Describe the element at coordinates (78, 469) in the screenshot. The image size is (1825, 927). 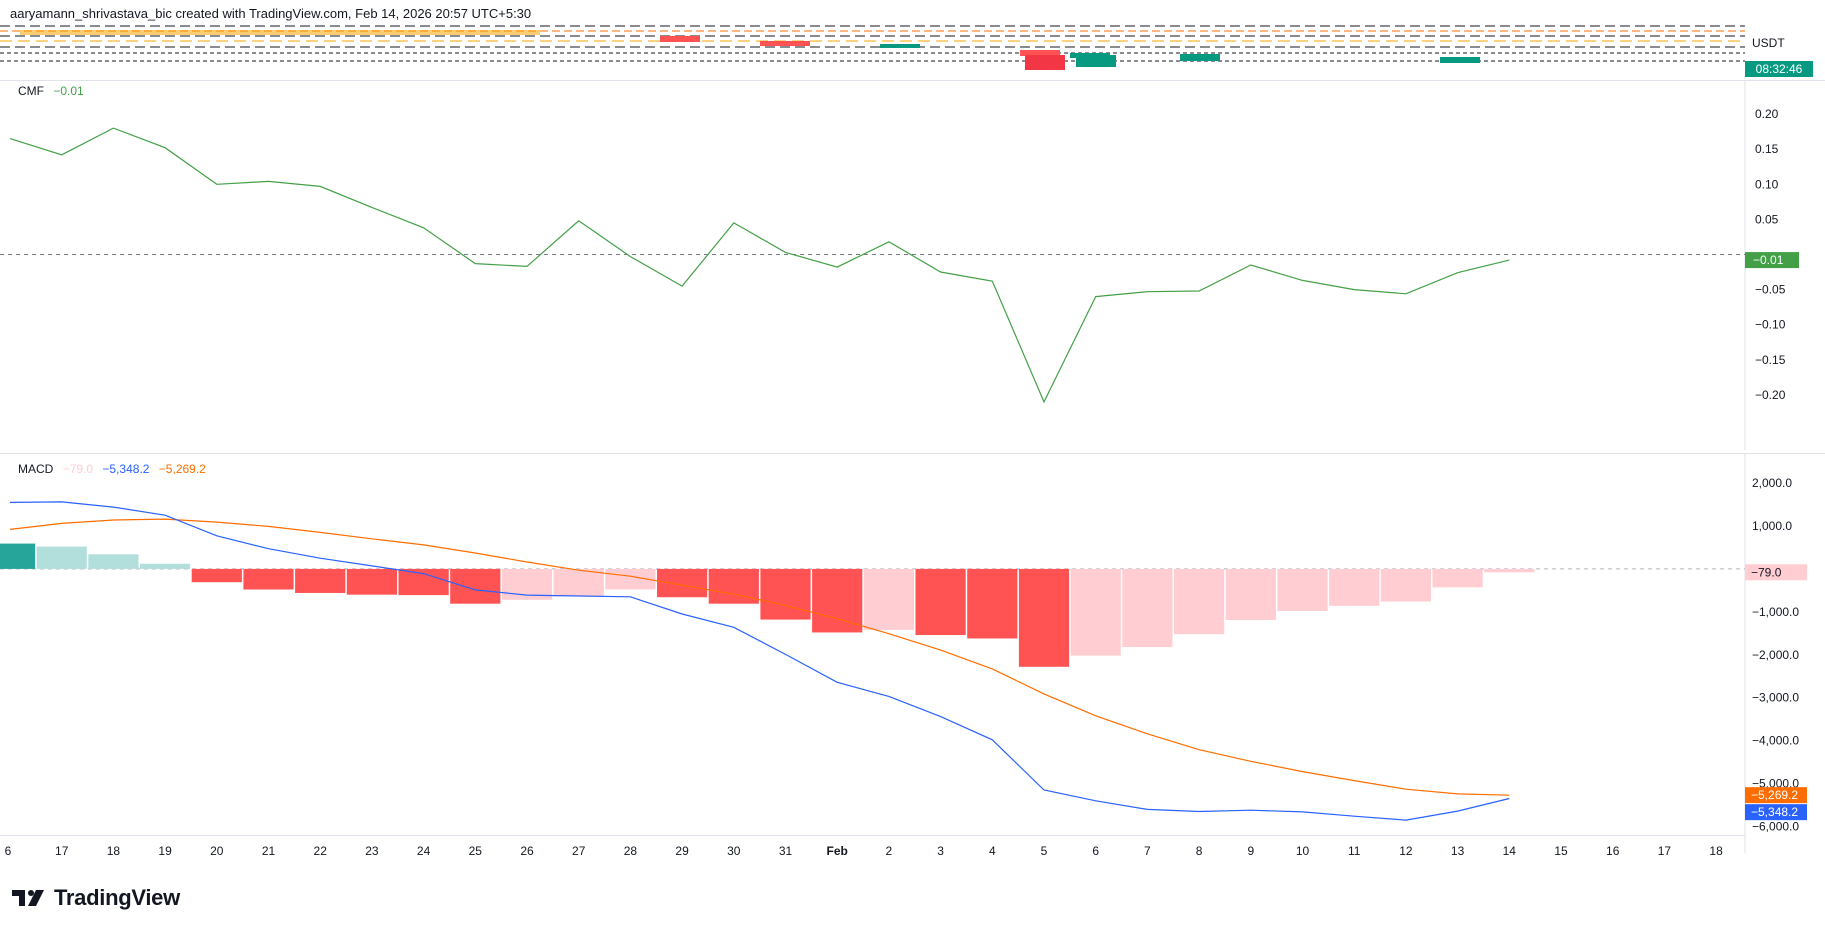
I see `macd-legend-hist: −79.0` at that location.